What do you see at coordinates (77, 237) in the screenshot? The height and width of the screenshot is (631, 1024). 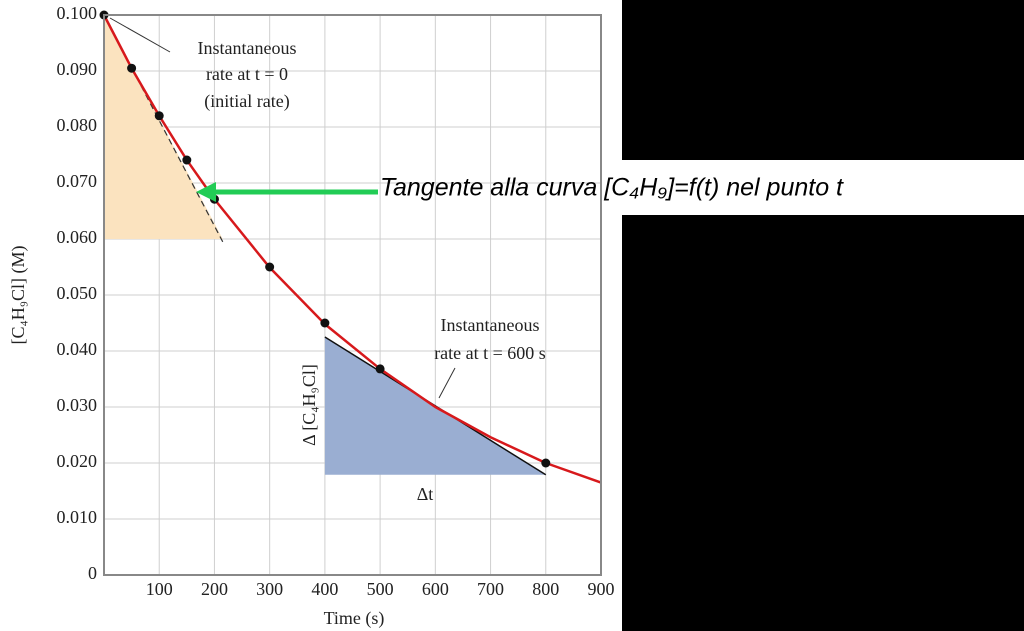 I see `y-tick-label: 0.060` at bounding box center [77, 237].